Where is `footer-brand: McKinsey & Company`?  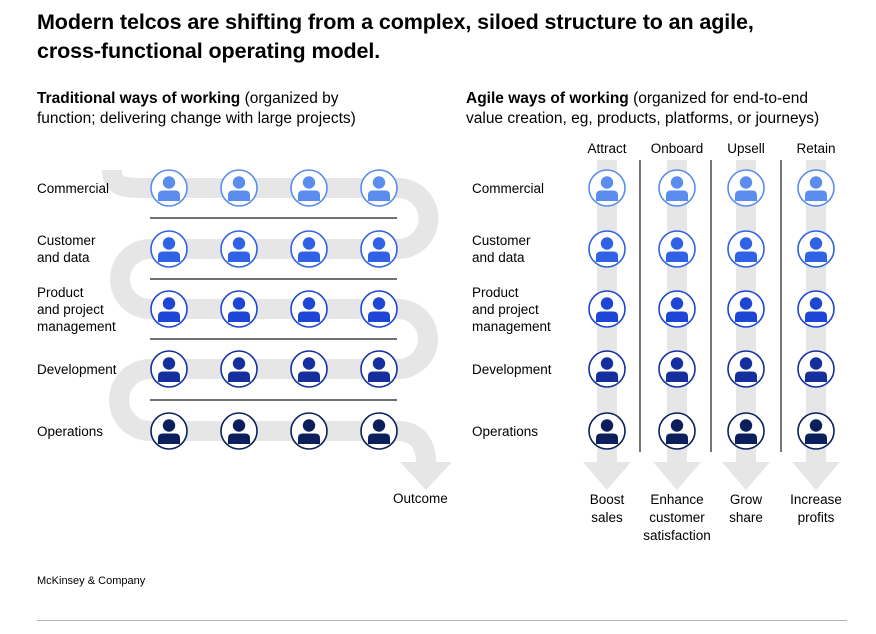
footer-brand: McKinsey & Company is located at coordinates (91, 581).